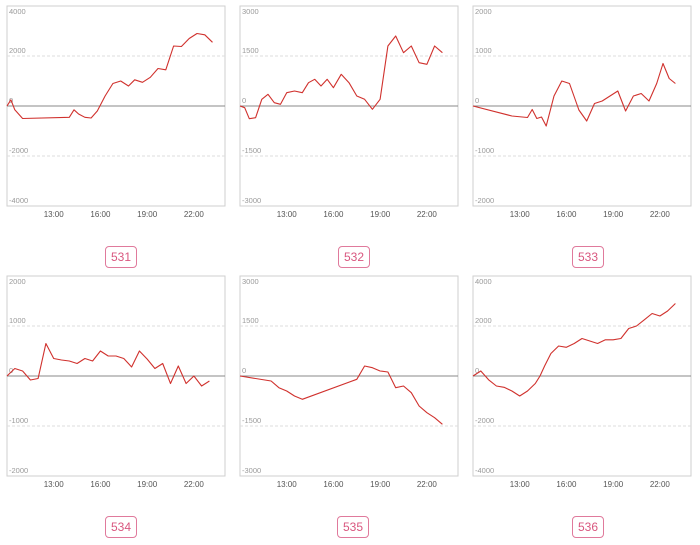 This screenshot has height=545, width=700. I want to click on line-chart-533: 2000 1000 0 -1000 -2000 13:00 16:00 19:00 22:00, so click(582, 112).